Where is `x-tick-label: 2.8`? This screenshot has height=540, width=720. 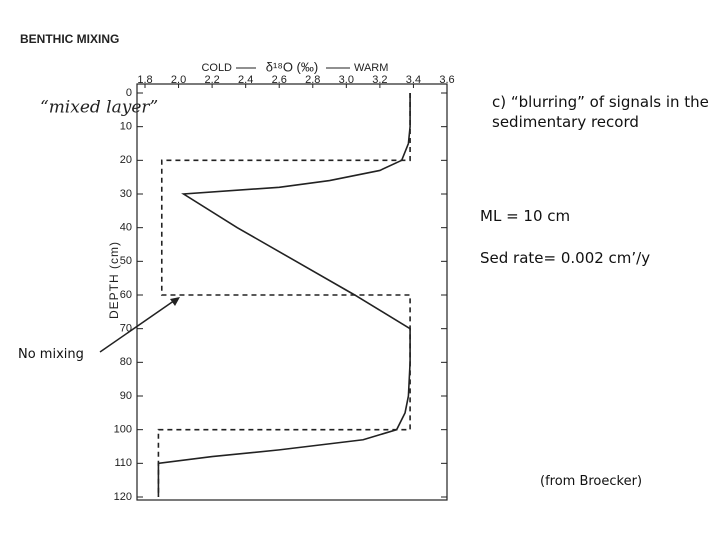 x-tick-label: 2.8 is located at coordinates (312, 80).